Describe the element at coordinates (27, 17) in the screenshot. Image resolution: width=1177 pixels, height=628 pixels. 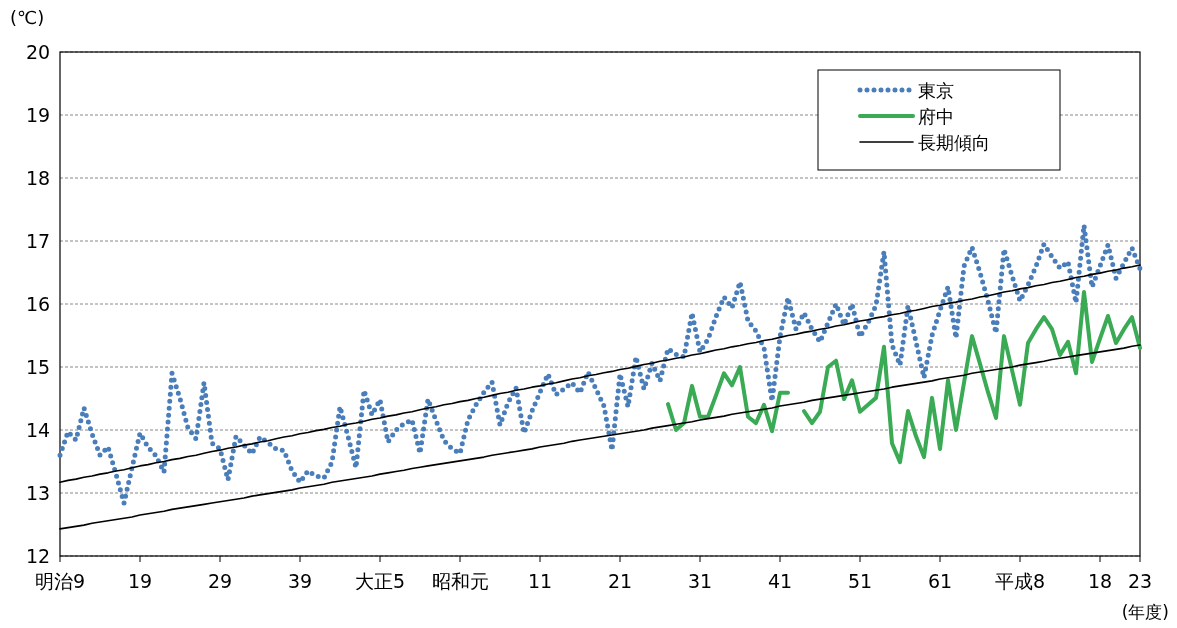
I see `y-axis-title: (℃)` at that location.